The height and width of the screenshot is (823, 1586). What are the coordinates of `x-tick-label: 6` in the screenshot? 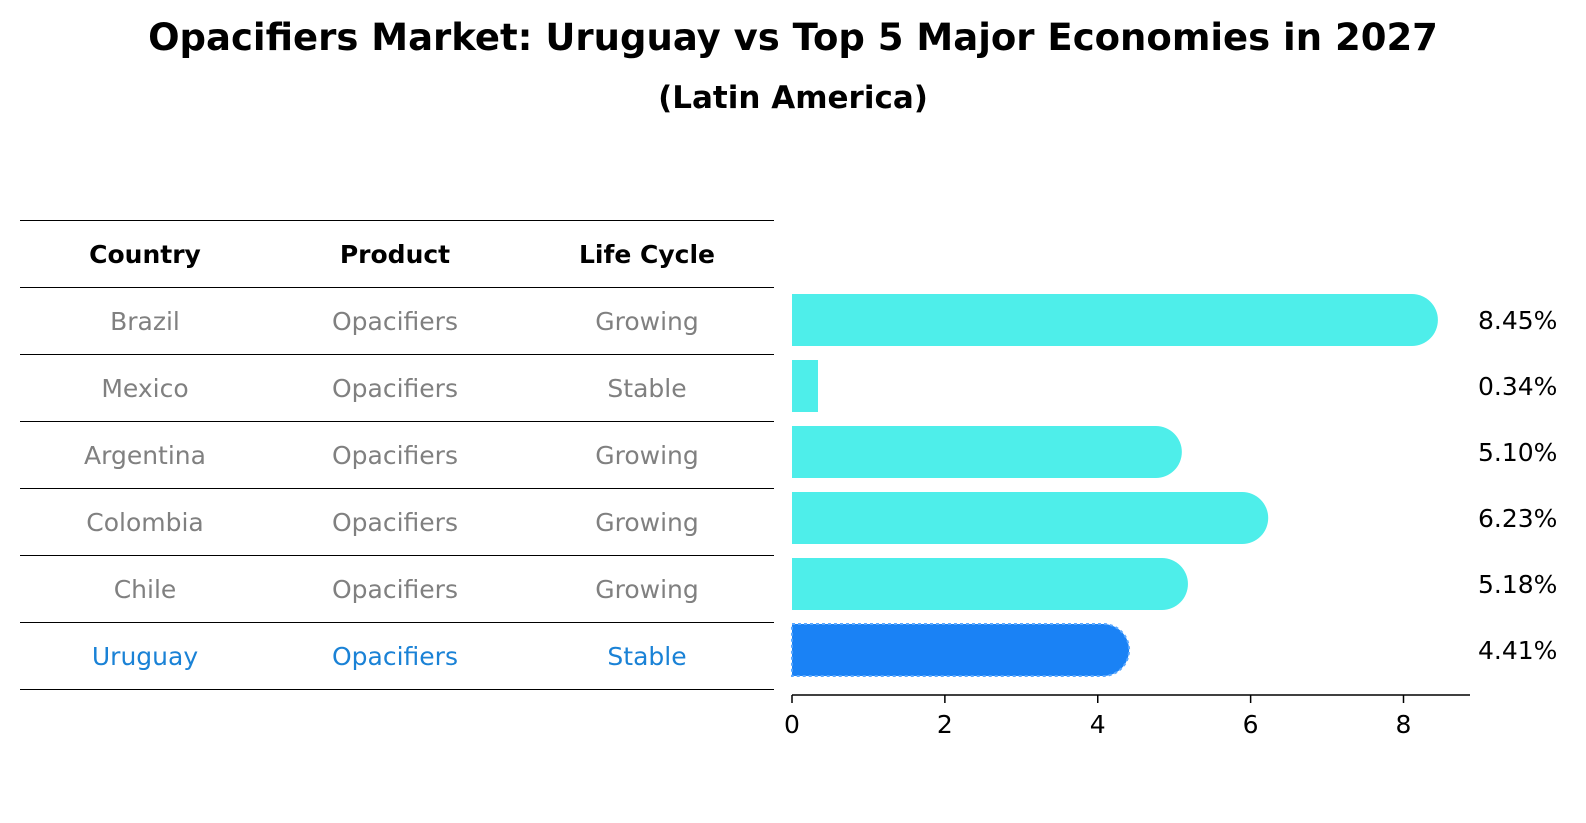 It's located at (1251, 724).